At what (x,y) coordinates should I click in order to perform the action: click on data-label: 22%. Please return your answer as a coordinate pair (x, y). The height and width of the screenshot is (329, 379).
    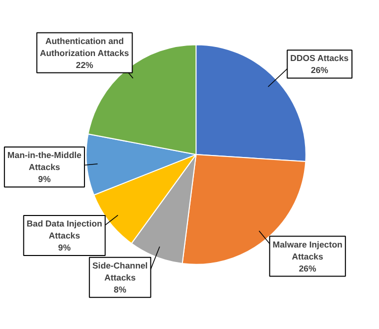
    Looking at the image, I should click on (85, 65).